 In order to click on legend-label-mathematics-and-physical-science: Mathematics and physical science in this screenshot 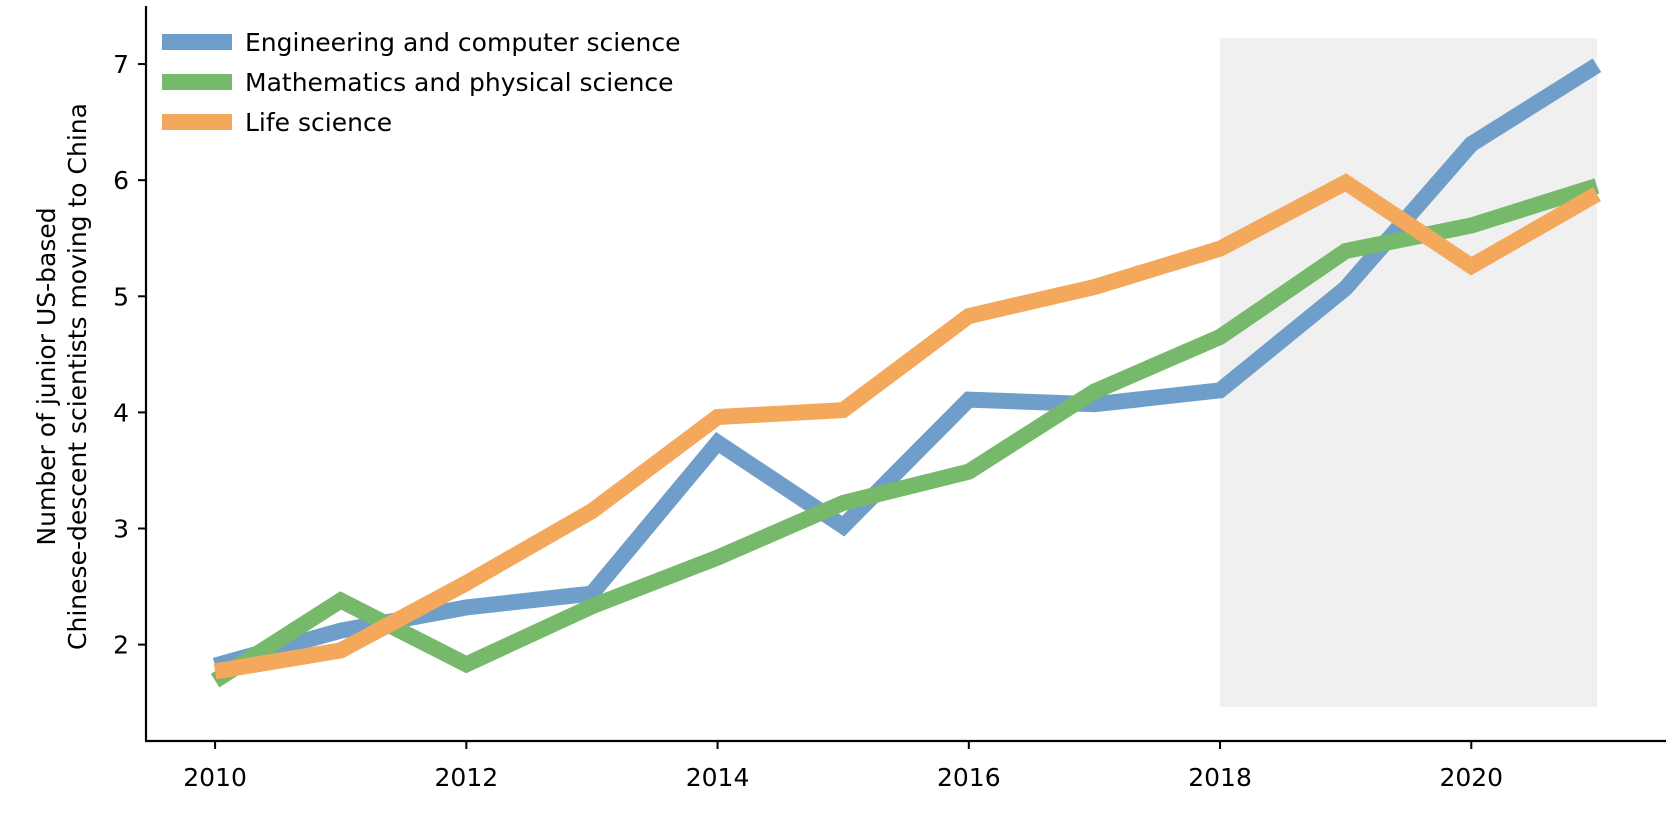, I will do `click(459, 82)`.